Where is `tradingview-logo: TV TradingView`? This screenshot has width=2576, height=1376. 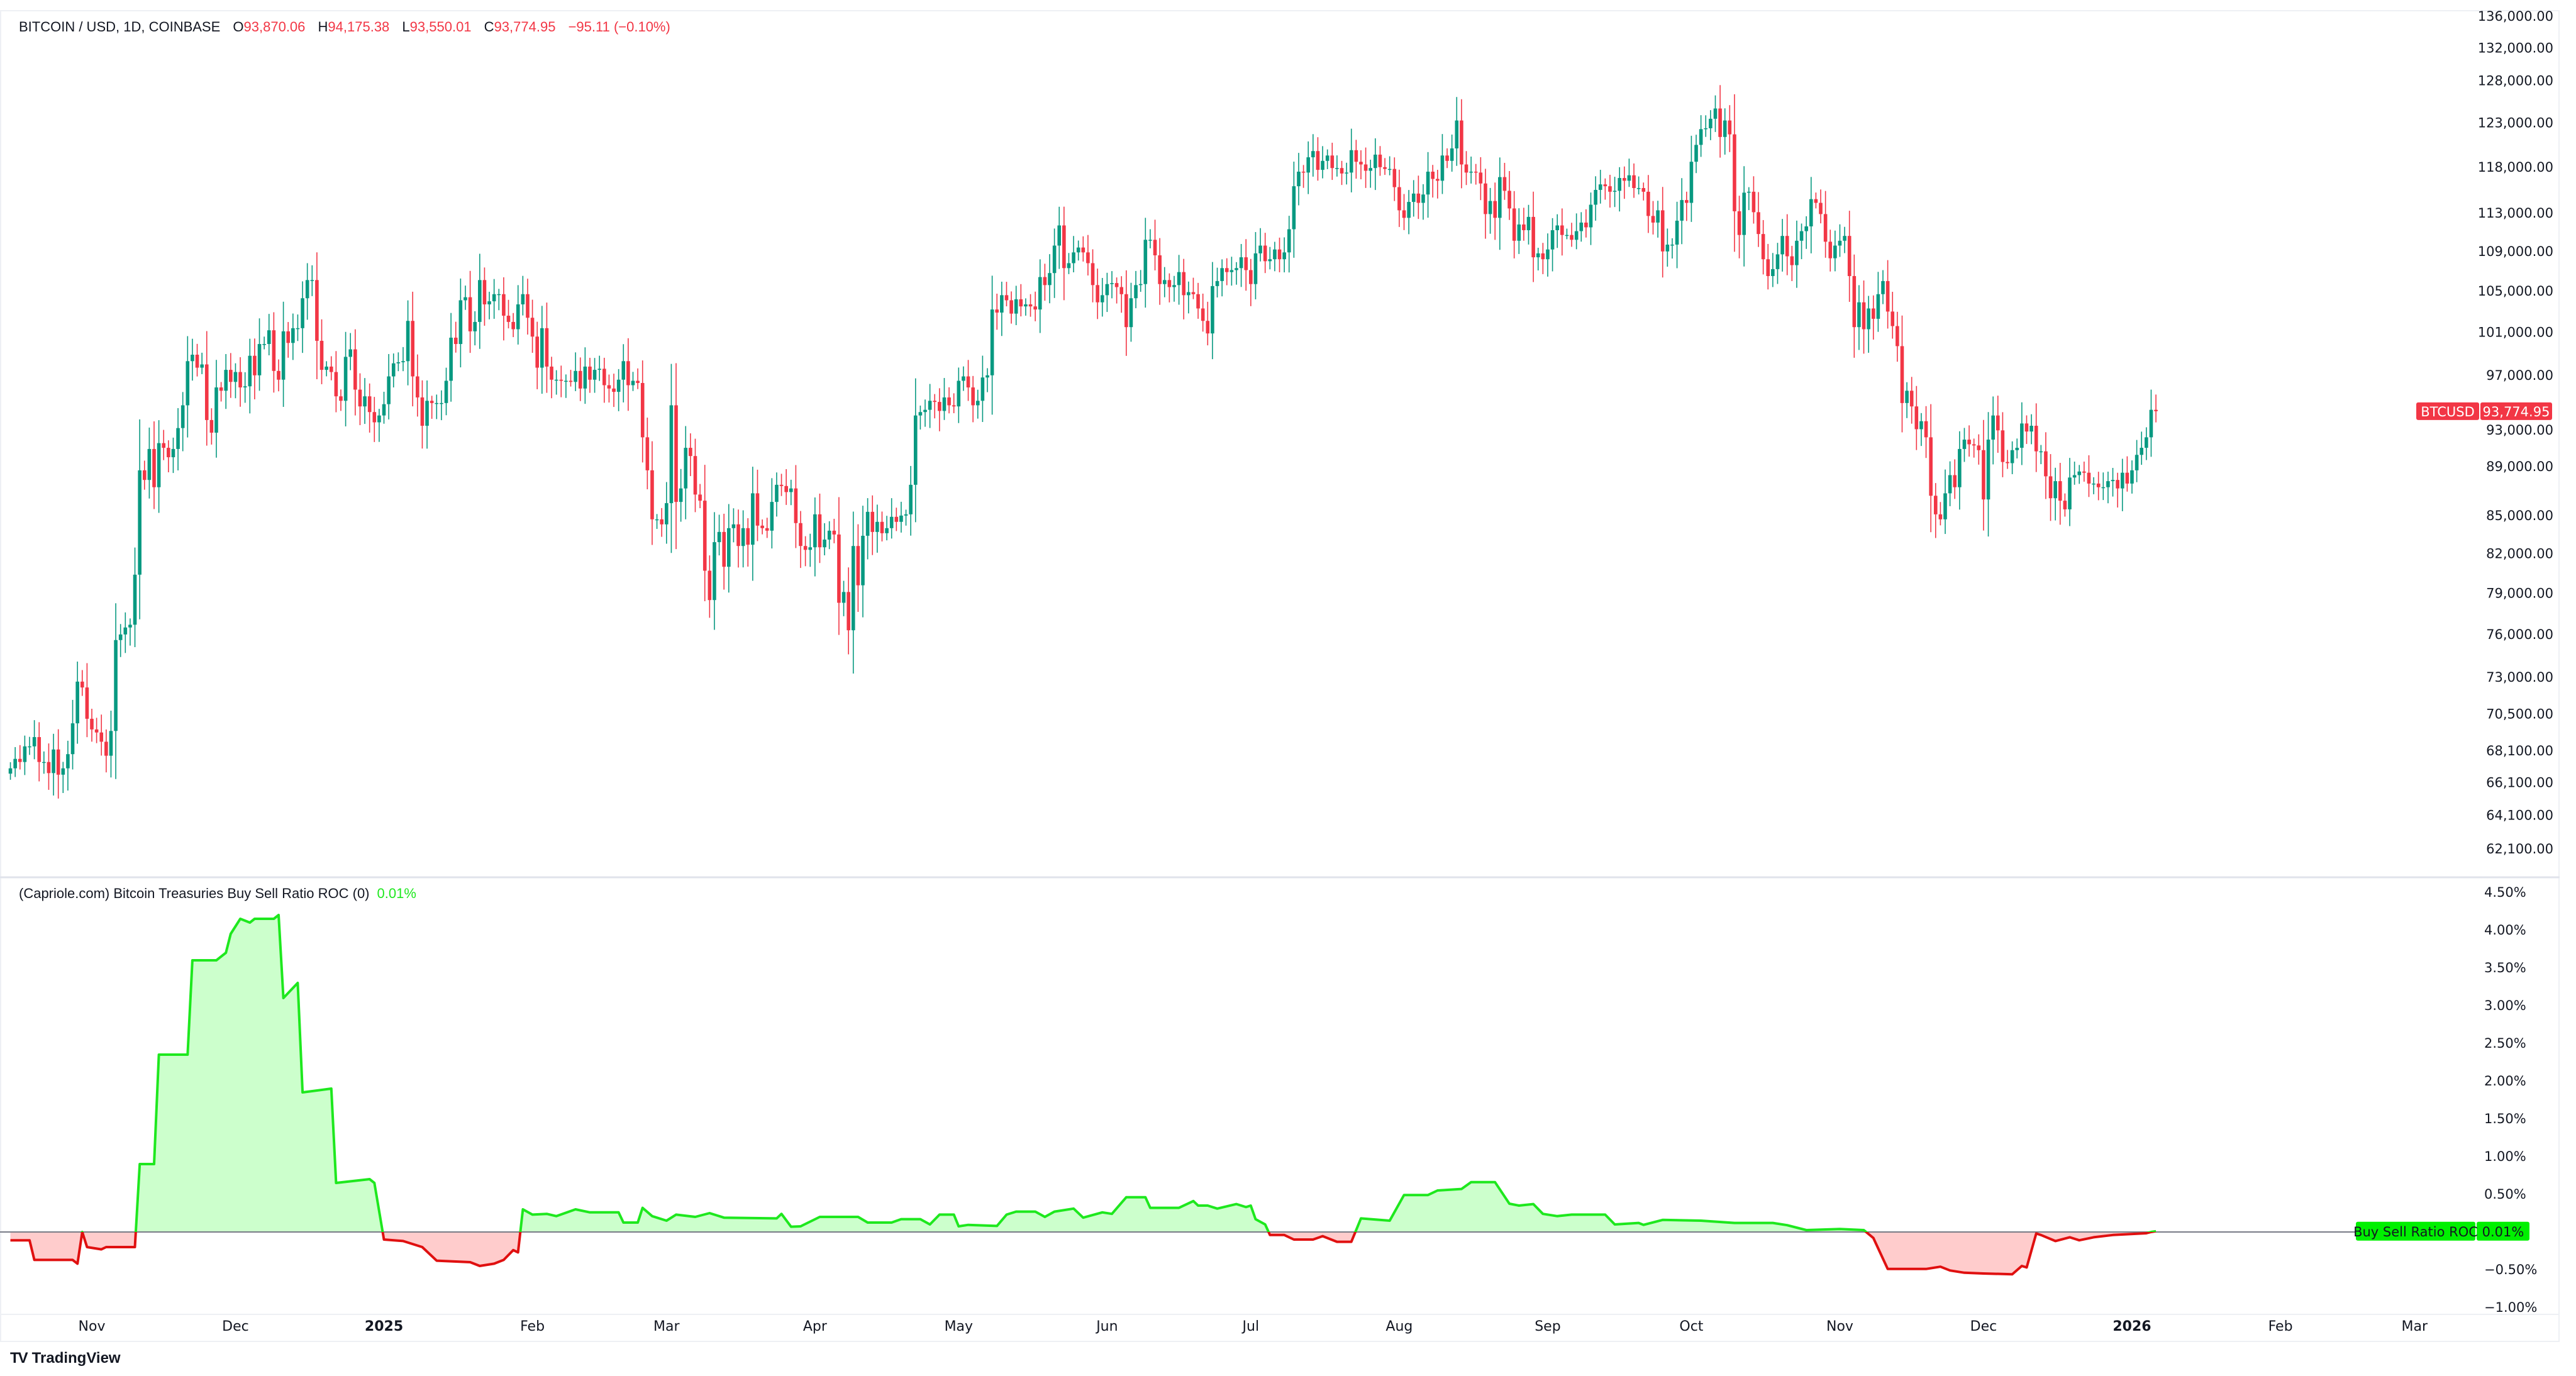 tradingview-logo: TV TradingView is located at coordinates (65, 1358).